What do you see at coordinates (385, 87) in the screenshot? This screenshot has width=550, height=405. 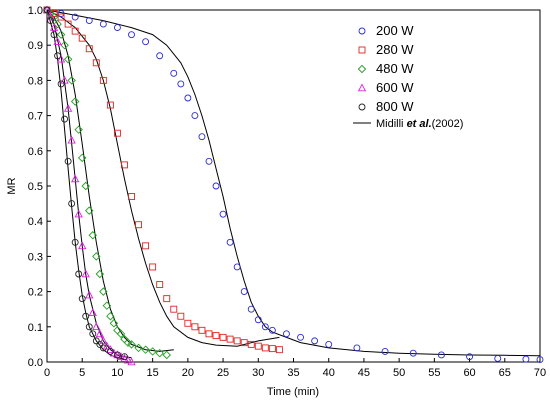 I see `legend-item-600w: 600 W` at bounding box center [385, 87].